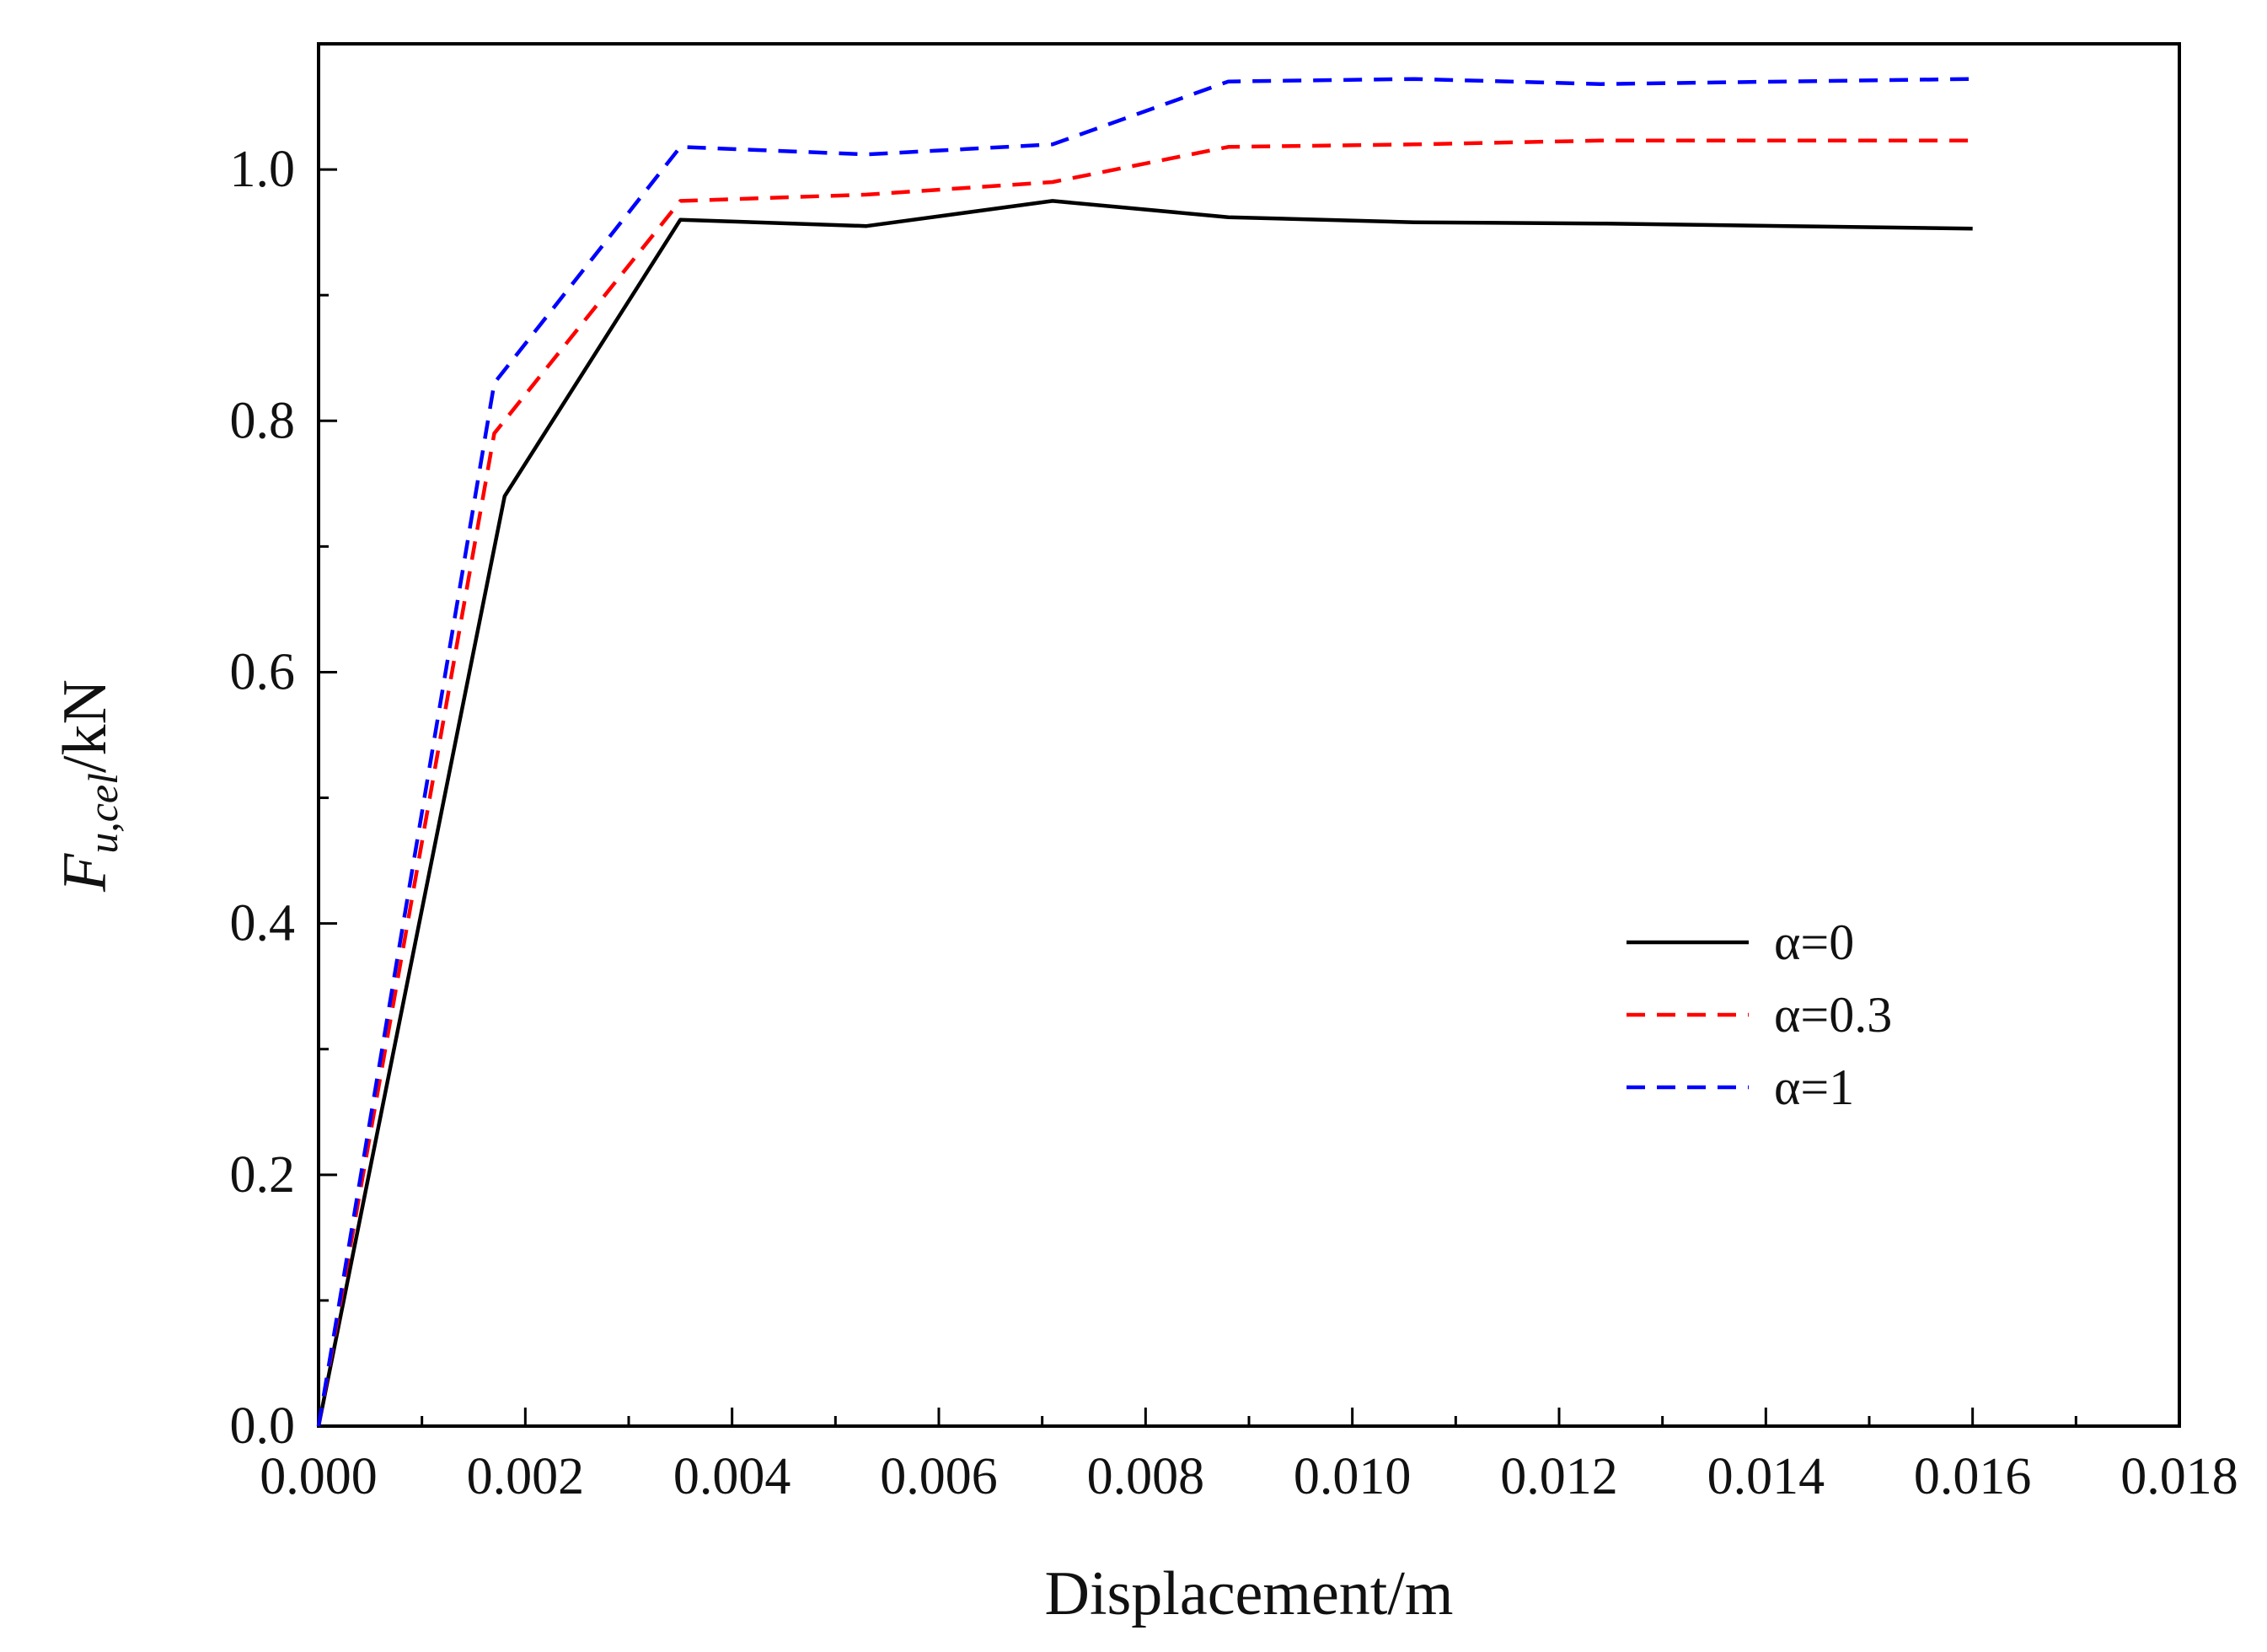 The width and height of the screenshot is (2267, 1652). I want to click on y-axis-title-main: F, so click(85, 873).